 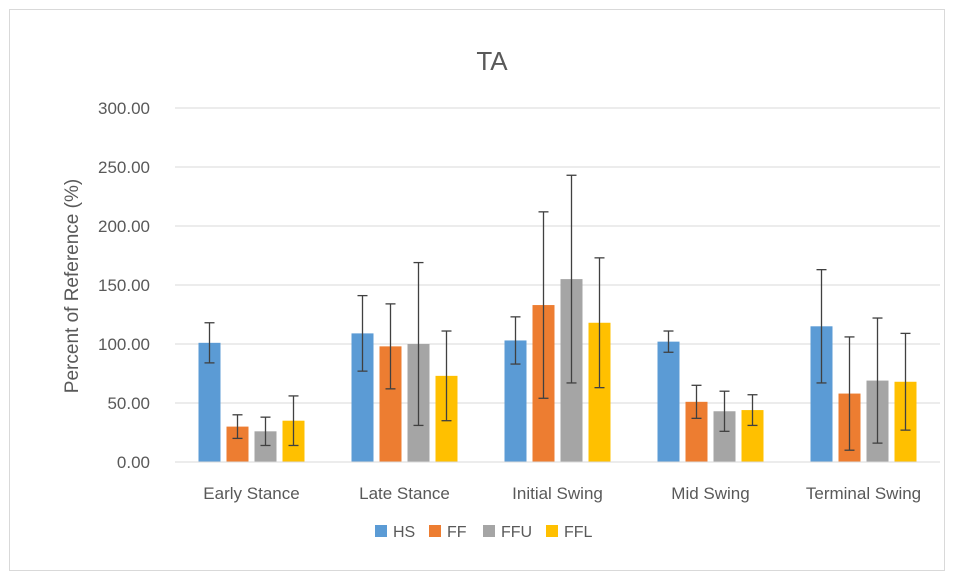 I want to click on x-tick-label: Initial Swing, so click(x=557, y=493).